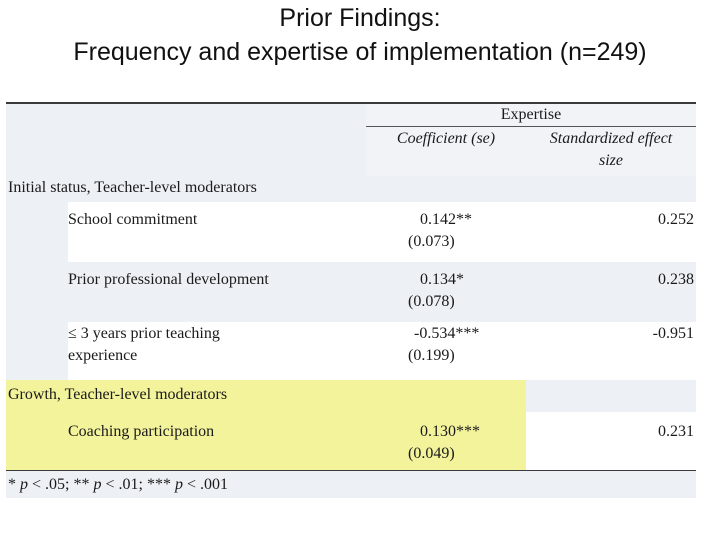 The height and width of the screenshot is (540, 720). Describe the element at coordinates (351, 103) in the screenshot. I see `table-top-rule` at that location.